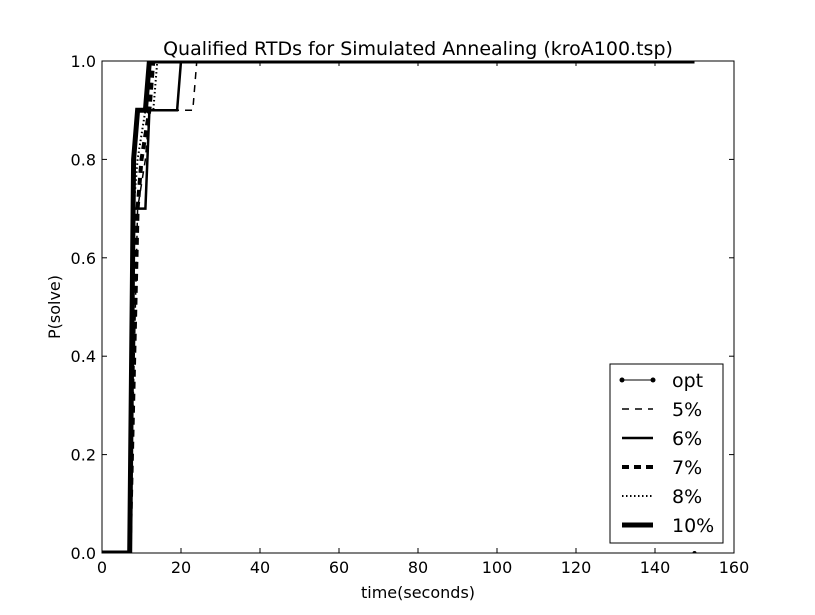 The width and height of the screenshot is (815, 615). Describe the element at coordinates (83, 356) in the screenshot. I see `y-tick-label: 0.4` at that location.